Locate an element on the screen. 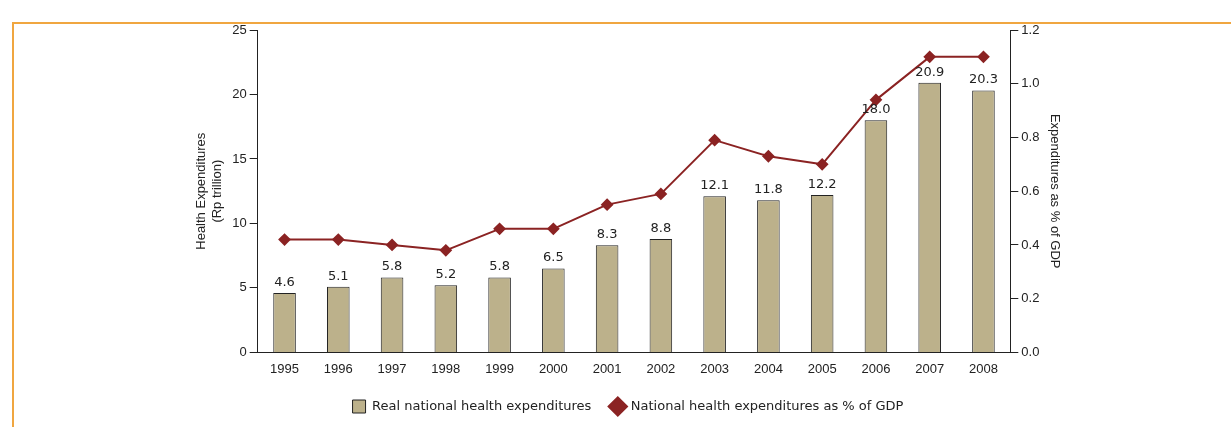 This screenshot has height=427, width=1231. y2-tick-label: 0.0 is located at coordinates (1030, 351).